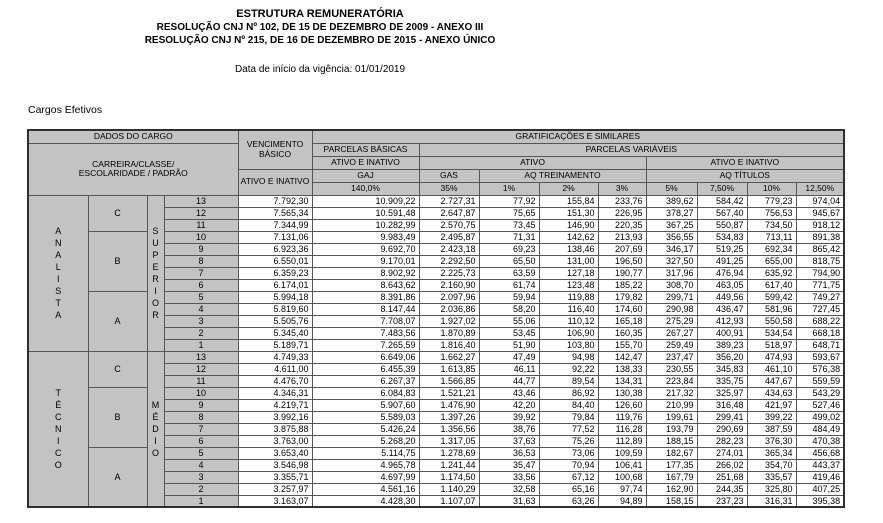  Describe the element at coordinates (449, 249) in the screenshot. I see `value-cell: 2.423,18` at that location.